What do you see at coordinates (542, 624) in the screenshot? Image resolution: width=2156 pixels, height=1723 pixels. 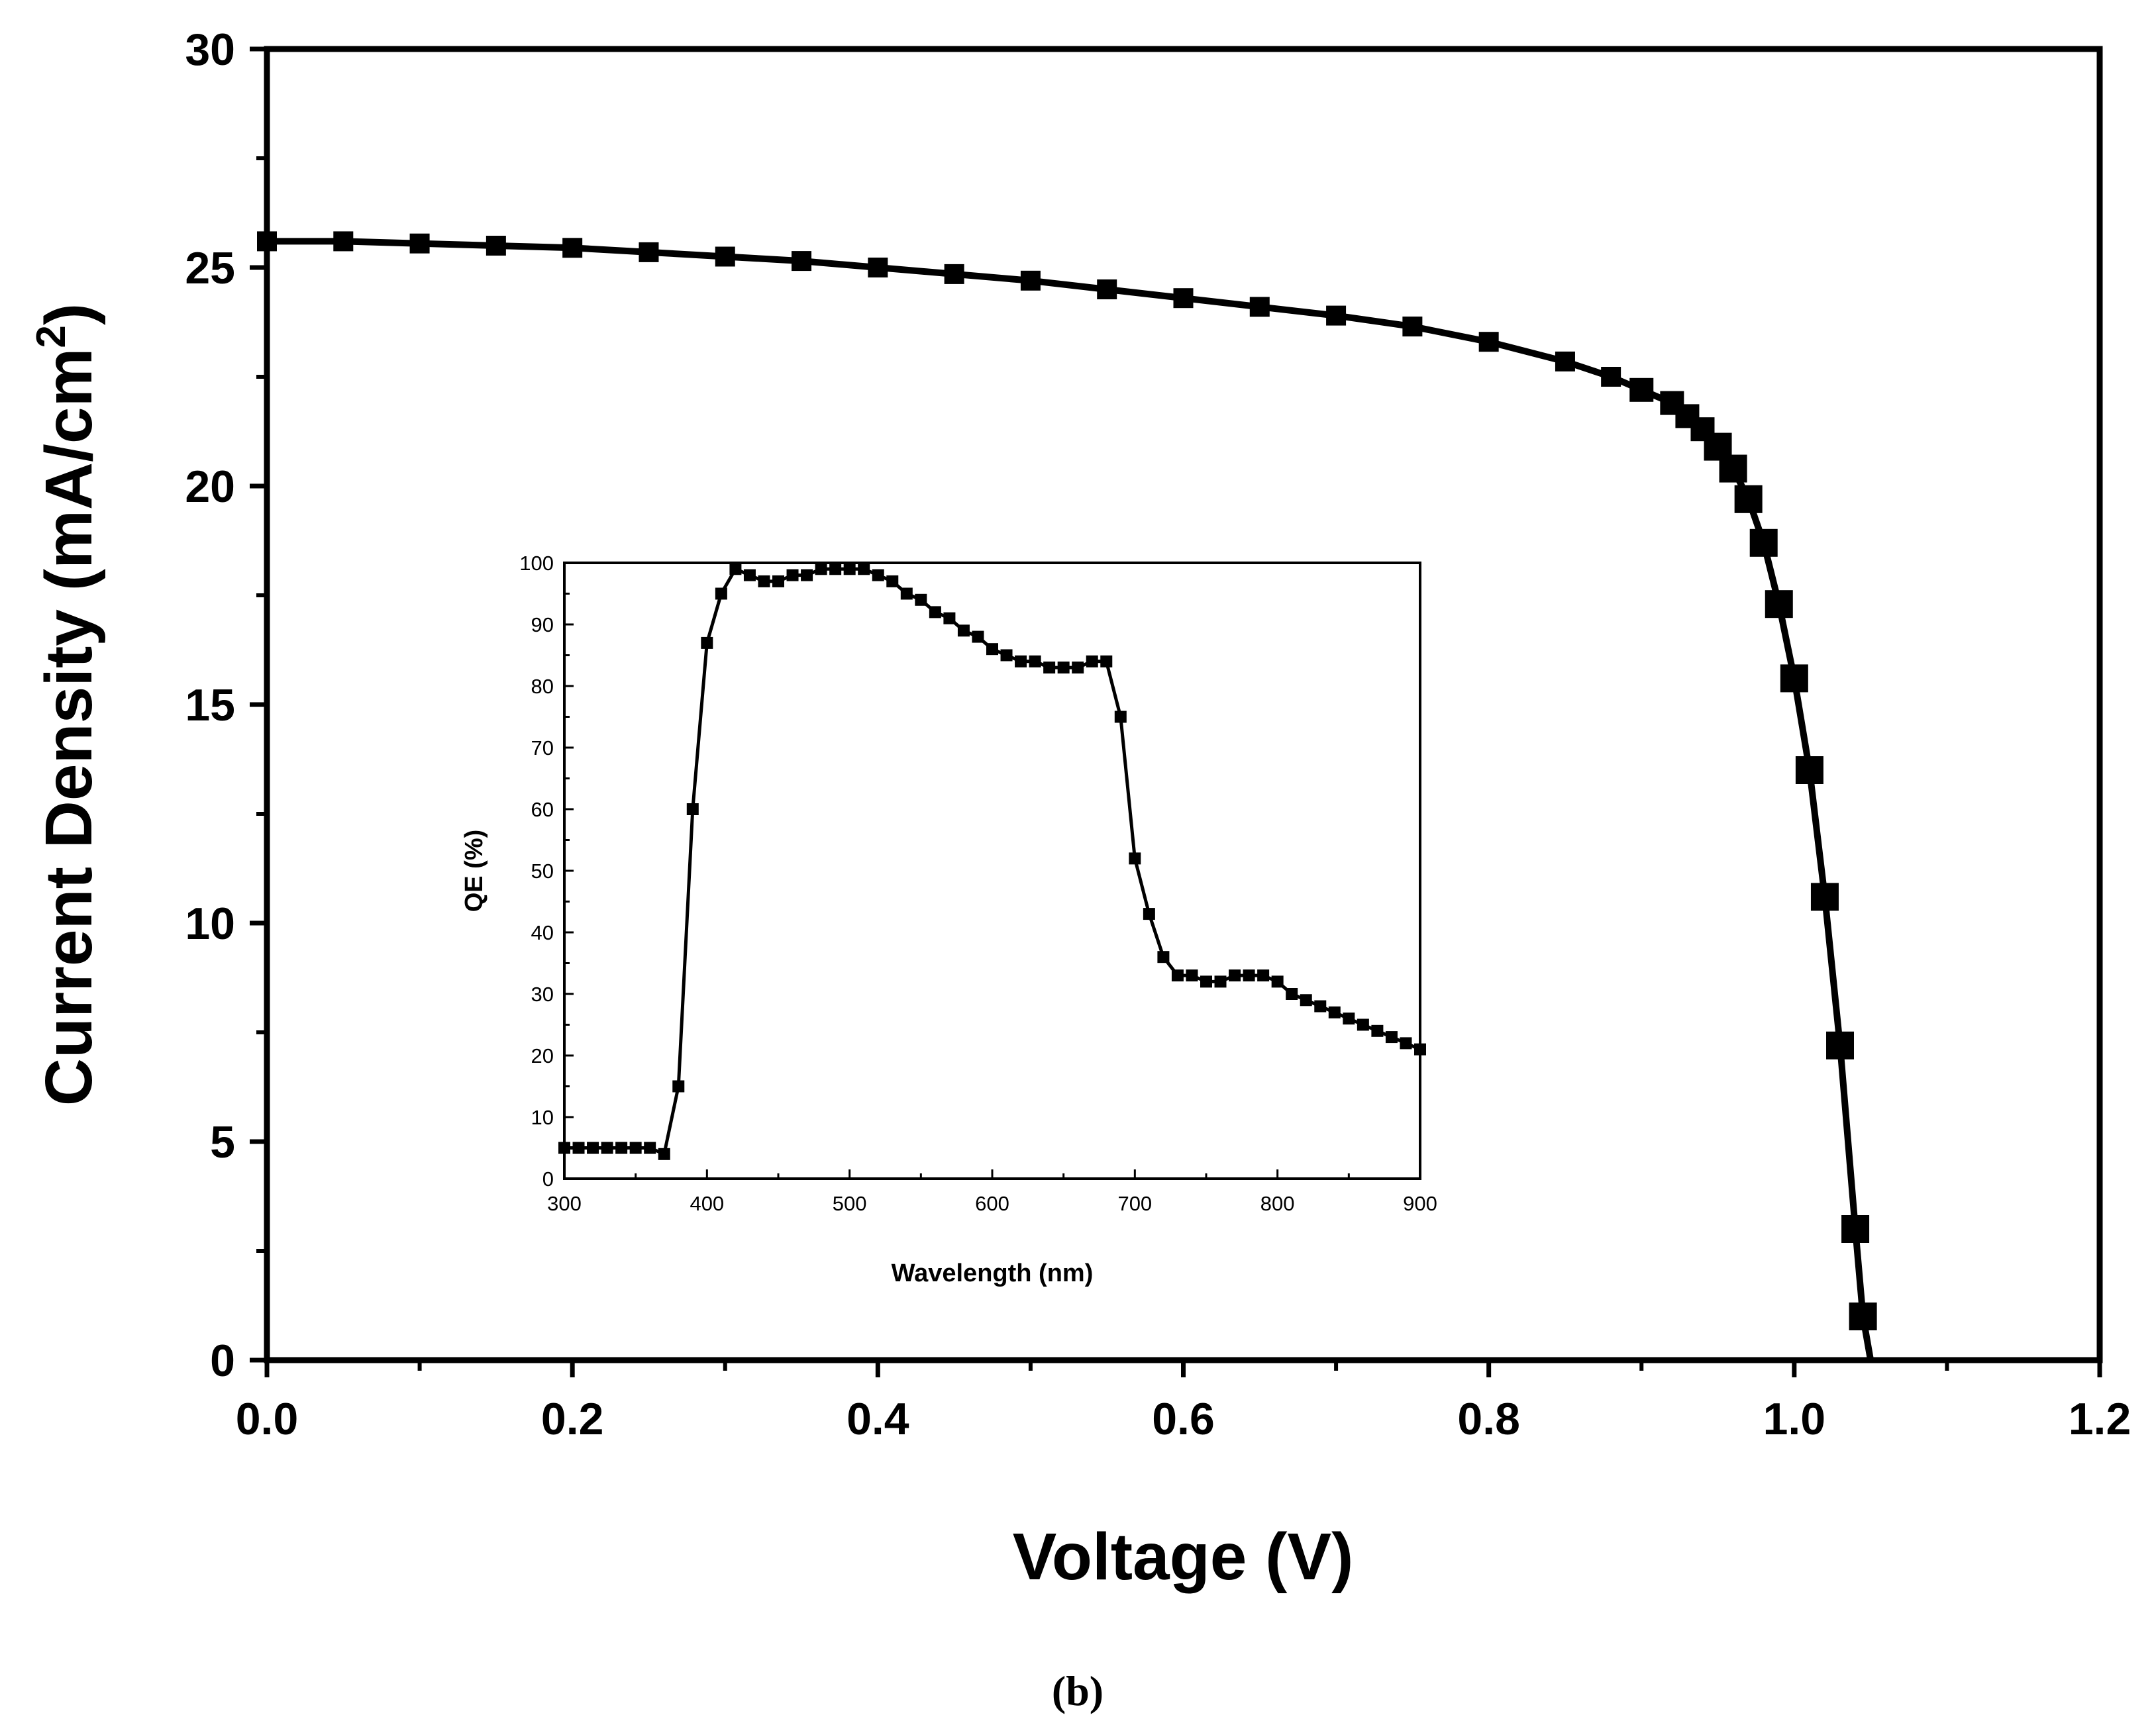 I see `inset-y-tick-label: 90` at bounding box center [542, 624].